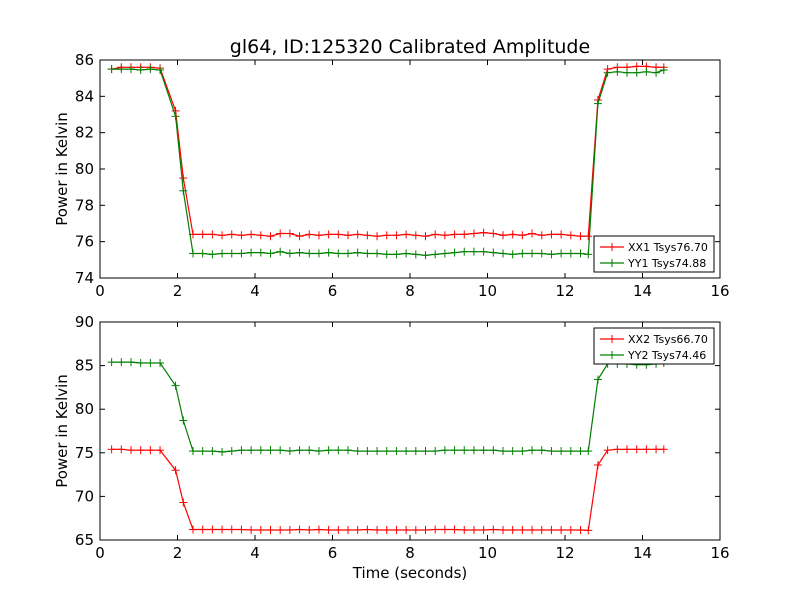 This screenshot has height=600, width=800. What do you see at coordinates (666, 263) in the screenshot?
I see `legend-label: YY1 Tsys74.88` at bounding box center [666, 263].